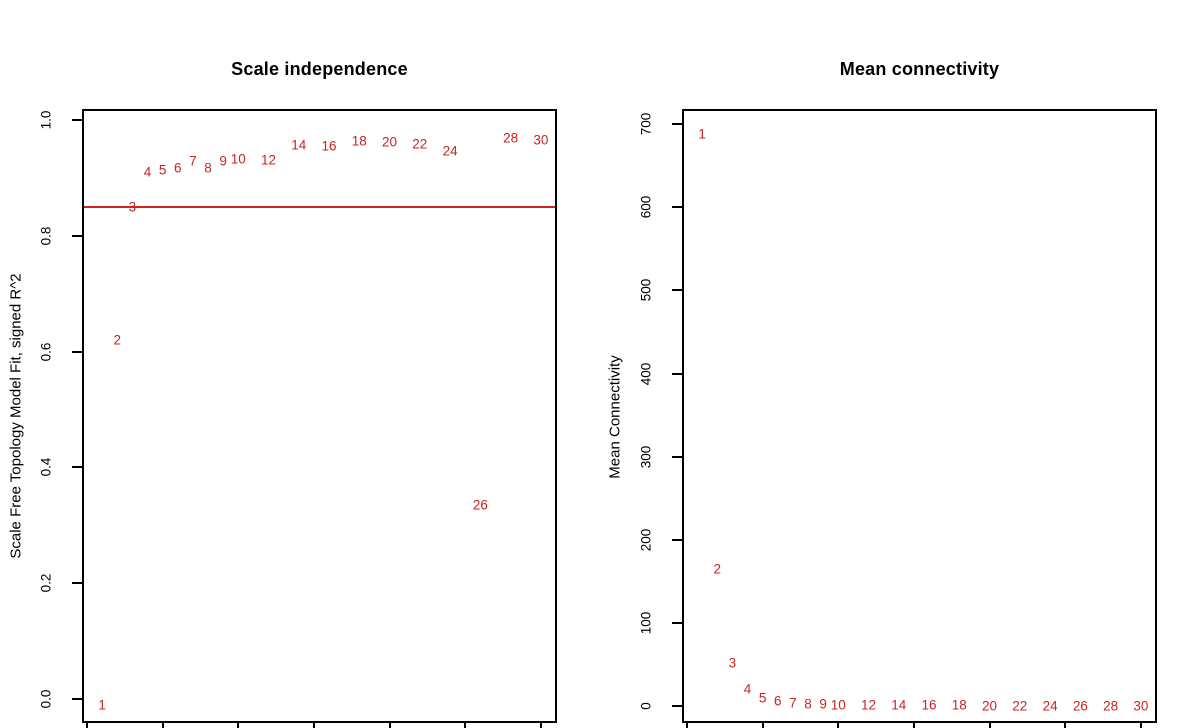  What do you see at coordinates (46, 352) in the screenshot?
I see `y-axis-tick-label: 0.6` at bounding box center [46, 352].